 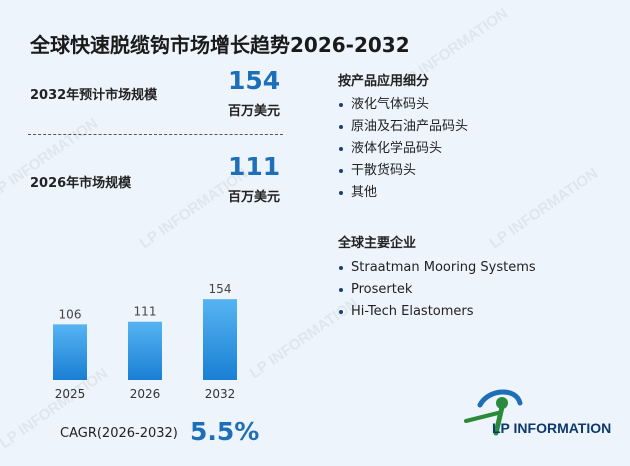 What do you see at coordinates (254, 80) in the screenshot?
I see `stat-value-2032: 154` at bounding box center [254, 80].